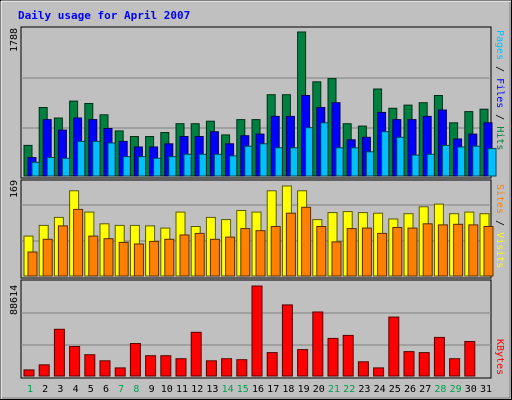  What do you see at coordinates (152, 389) in the screenshot?
I see `x-tick-label-day-9: 9` at bounding box center [152, 389].